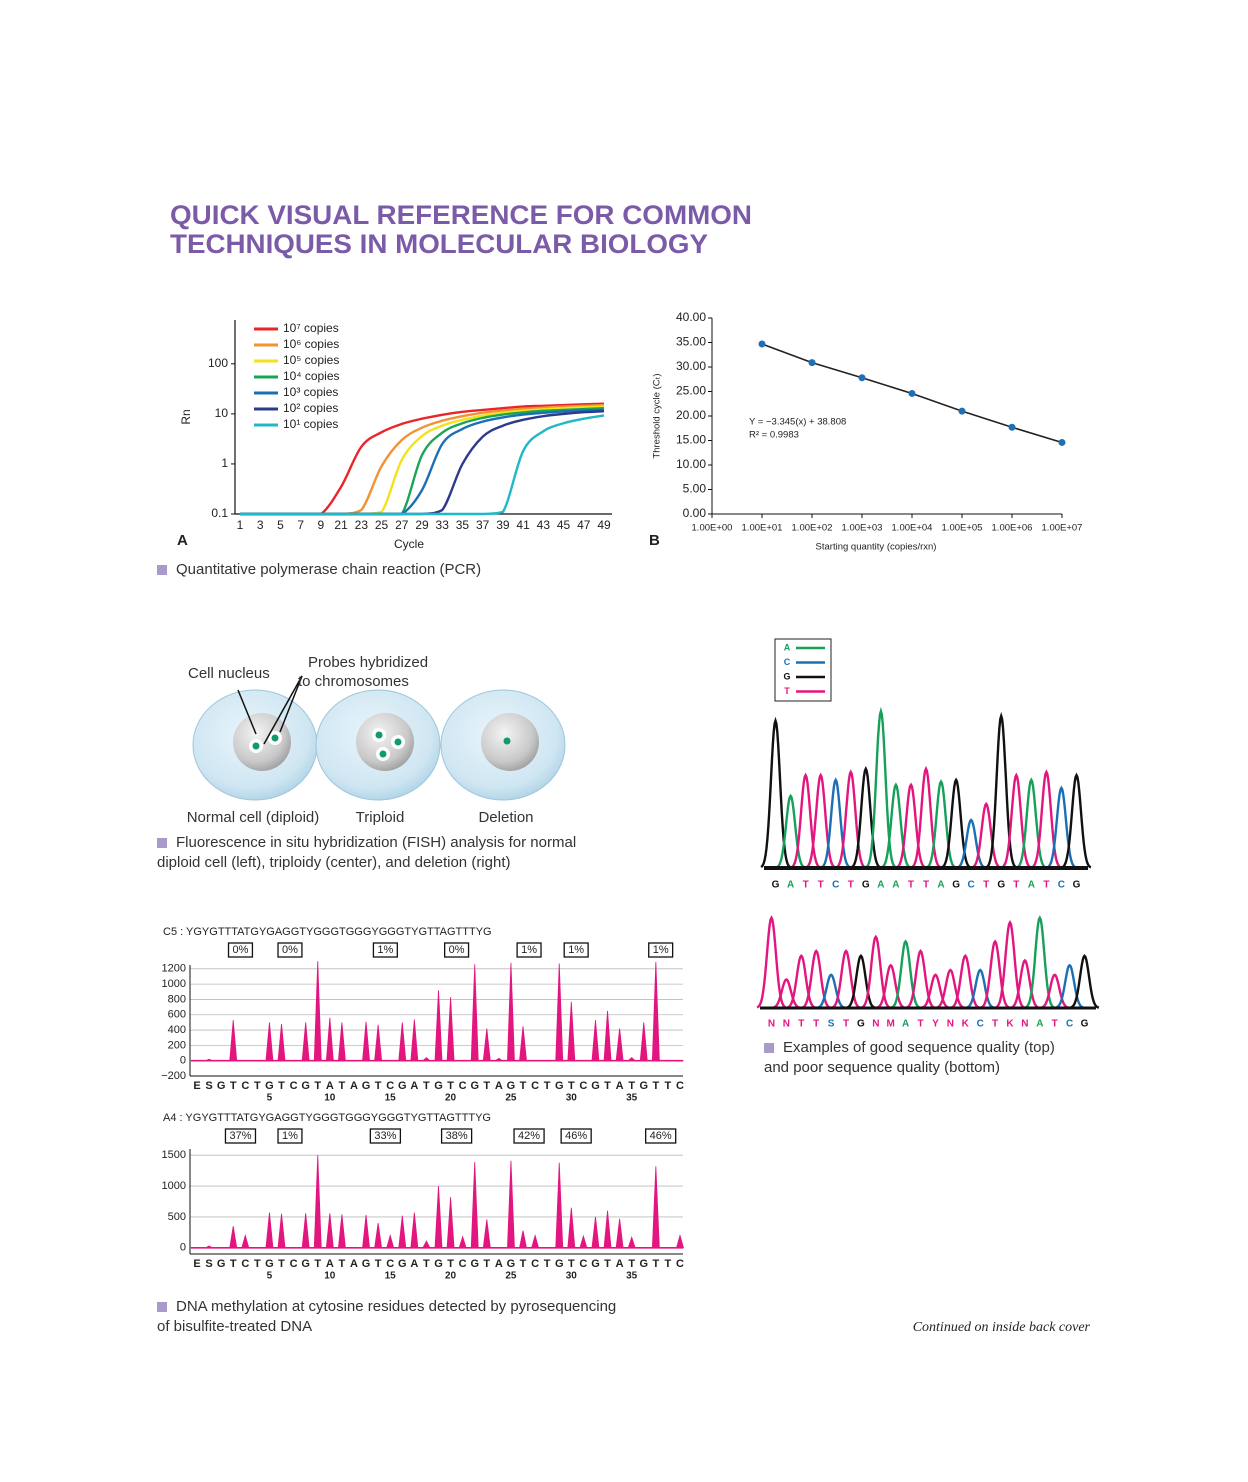  What do you see at coordinates (196, 1086) in the screenshot?
I see `dispensation-label: E` at bounding box center [196, 1086].